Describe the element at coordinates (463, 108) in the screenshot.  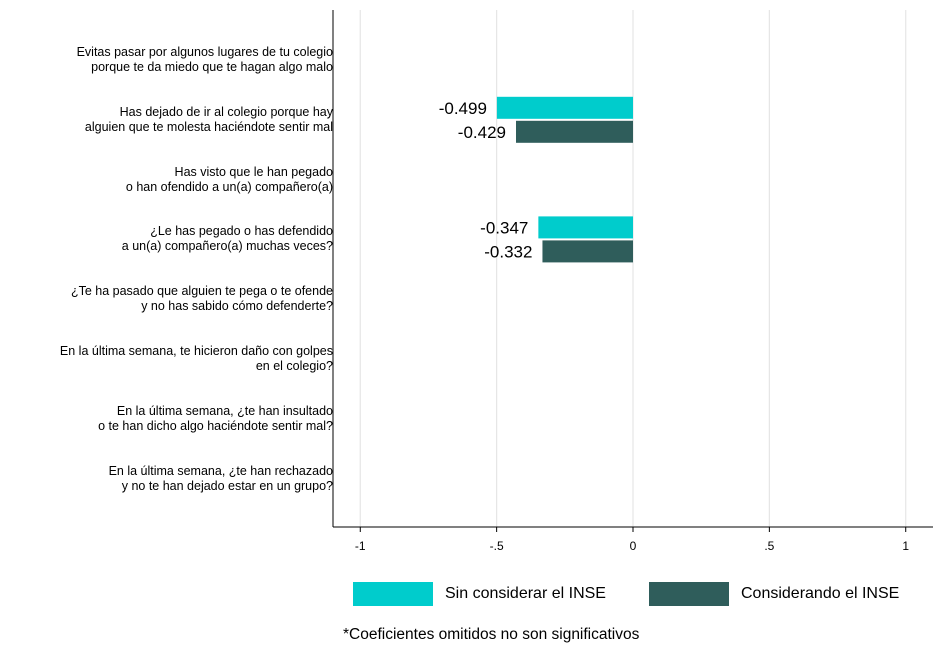
I see `data-label: -0.499` at that location.